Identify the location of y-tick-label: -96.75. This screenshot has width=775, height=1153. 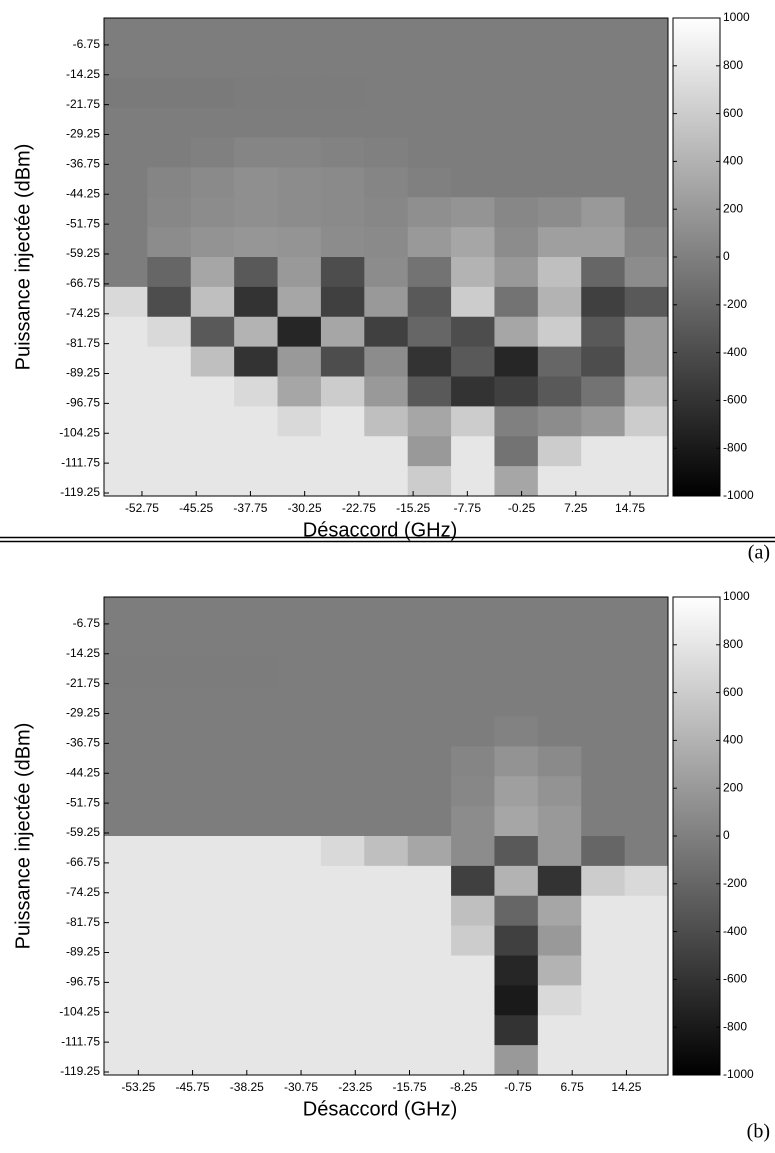
(83, 403).